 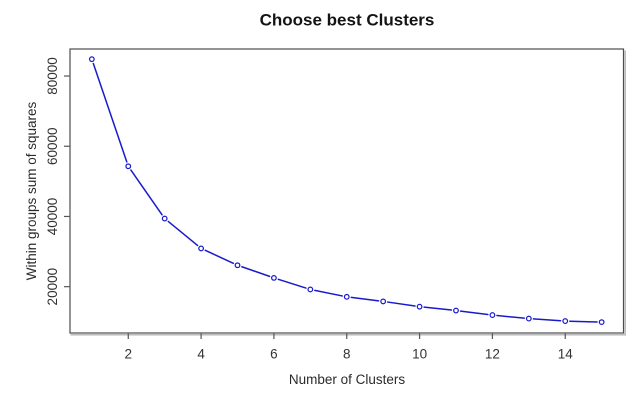 What do you see at coordinates (347, 379) in the screenshot?
I see `x-axis-label: Number of Clusters` at bounding box center [347, 379].